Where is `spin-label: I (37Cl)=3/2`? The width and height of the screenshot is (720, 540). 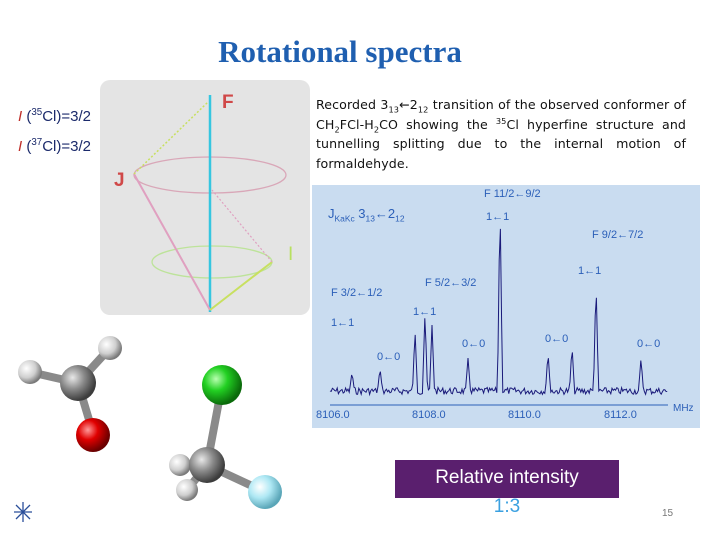 spin-label: I (37Cl)=3/2 is located at coordinates (54, 146).